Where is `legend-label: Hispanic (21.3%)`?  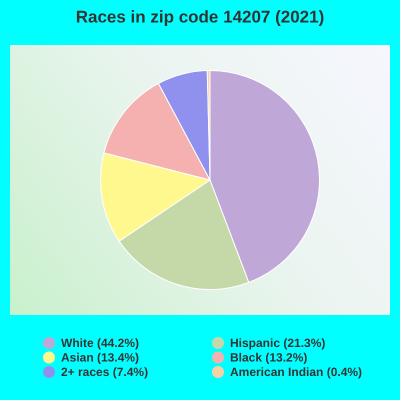 legend-label: Hispanic (21.3%) is located at coordinates (278, 343).